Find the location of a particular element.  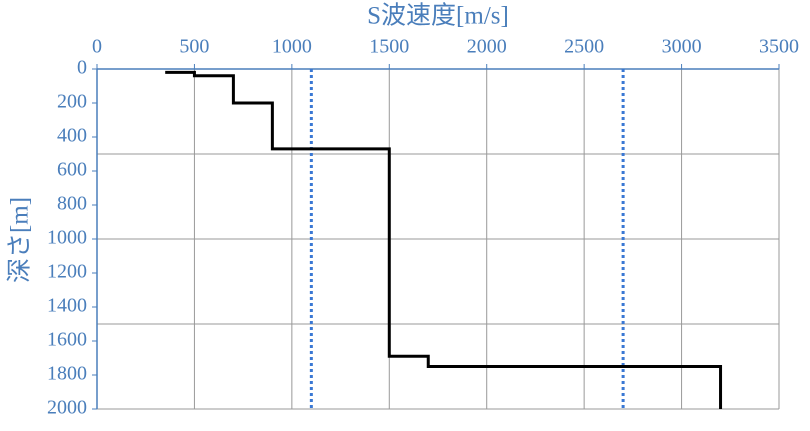

y-axis-title: 深さ[m] is located at coordinates (20, 240).